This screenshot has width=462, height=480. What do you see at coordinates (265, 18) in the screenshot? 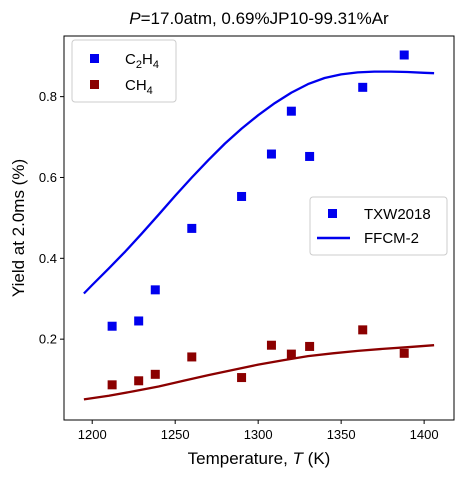
I see `title-rest: =17.0atm, 0.69%JP10-99.31%Ar` at bounding box center [265, 18].